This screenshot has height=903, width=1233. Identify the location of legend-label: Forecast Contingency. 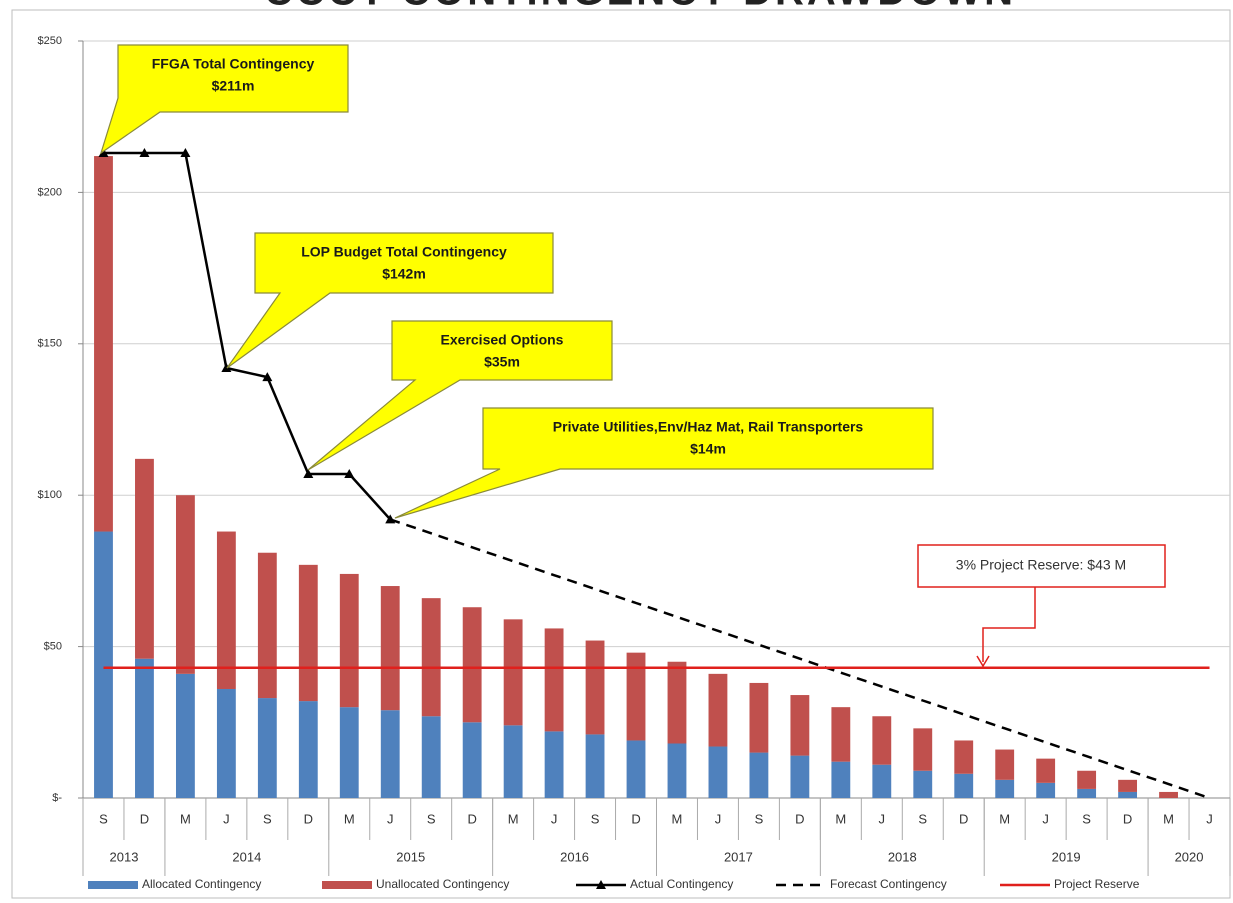
(888, 884).